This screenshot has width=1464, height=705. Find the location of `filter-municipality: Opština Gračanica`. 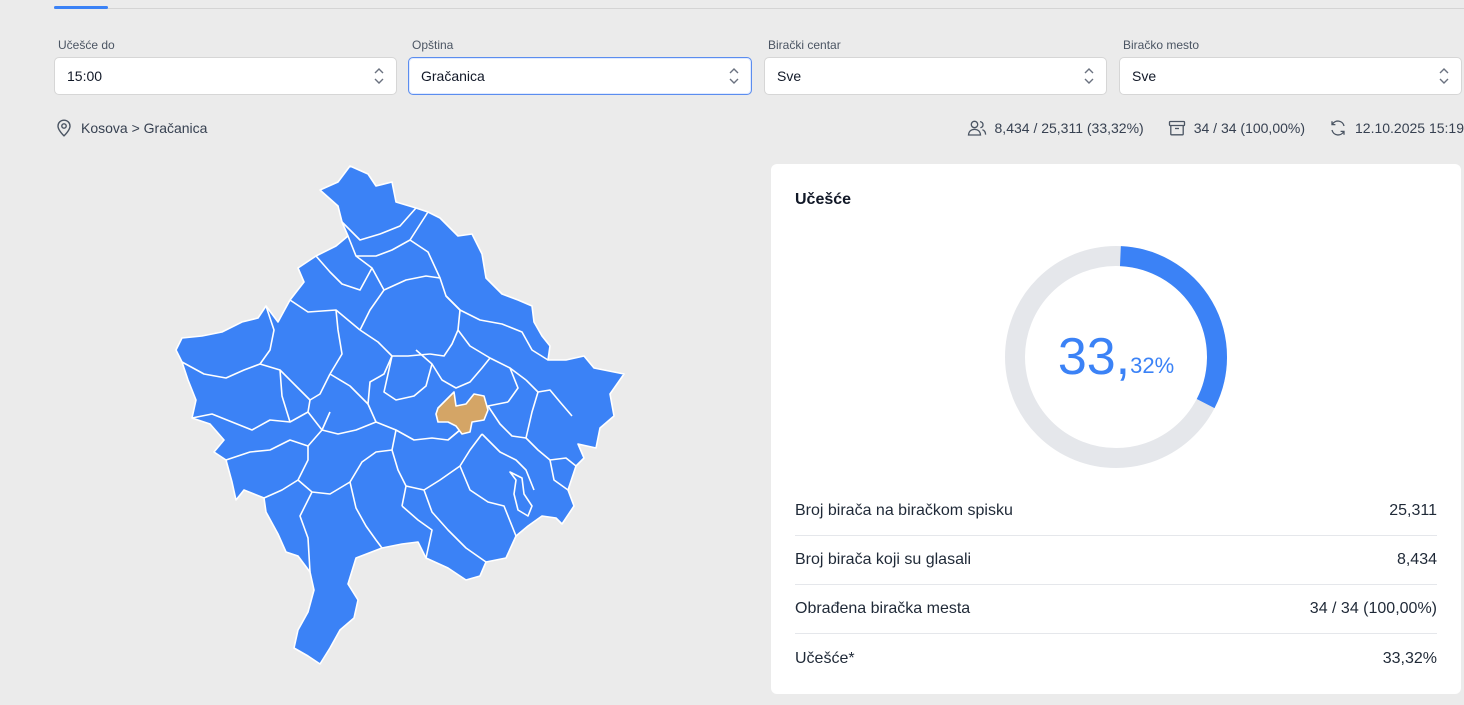

filter-municipality: Opština Gračanica is located at coordinates (580, 66).